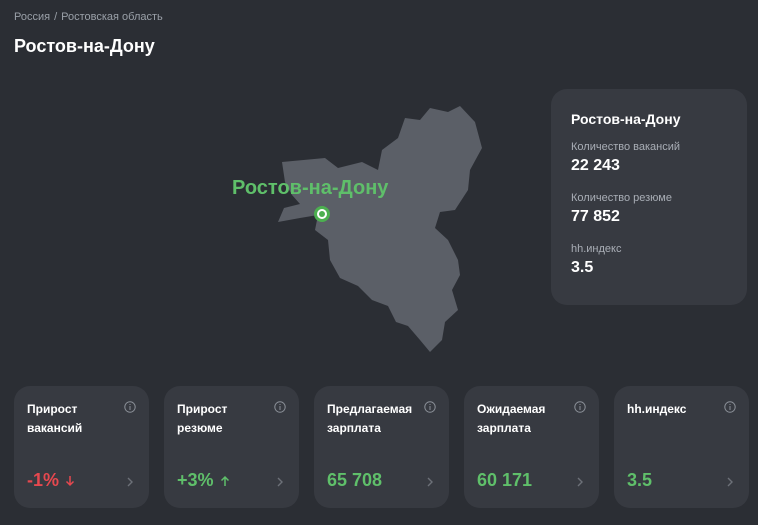 Image resolution: width=758 pixels, height=525 pixels. What do you see at coordinates (596, 249) in the screenshot?
I see `metric-label: hh.индекс` at bounding box center [596, 249].